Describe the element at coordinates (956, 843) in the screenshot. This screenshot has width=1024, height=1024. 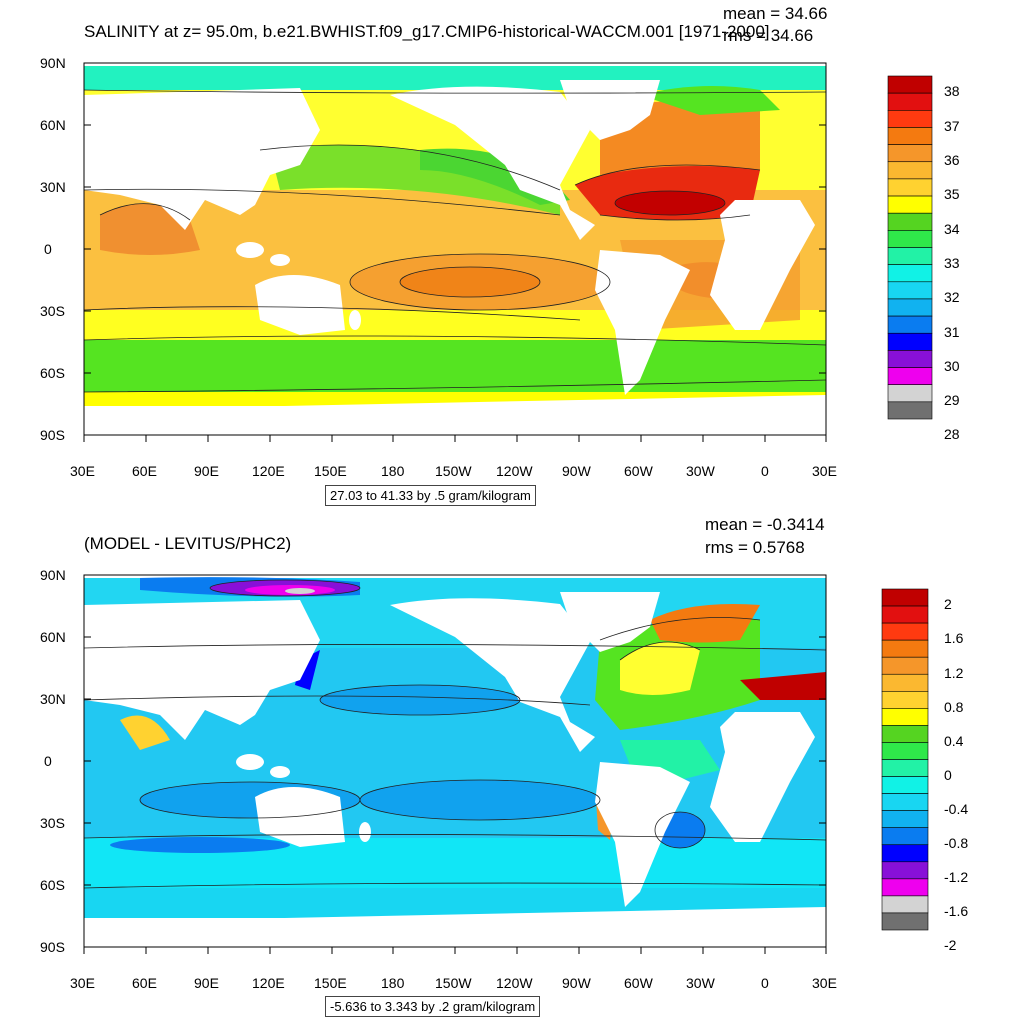
I see `bottom-colorbar-label: -0.8` at that location.